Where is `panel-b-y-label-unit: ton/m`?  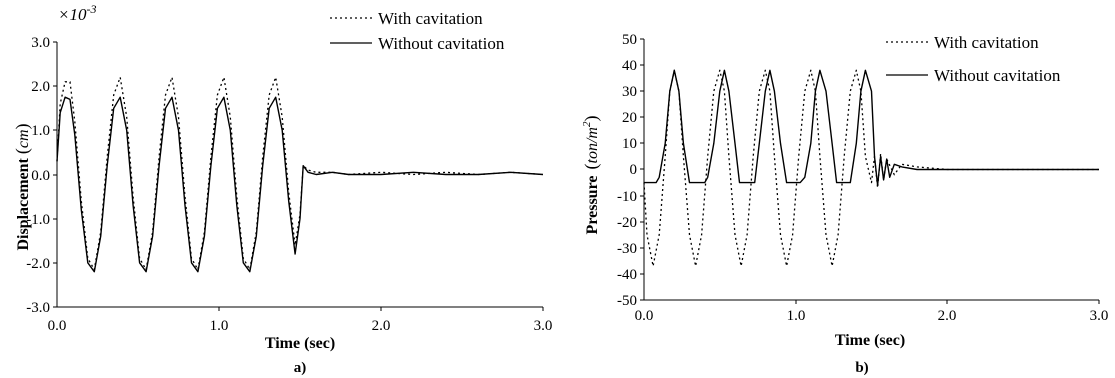
panel-b-y-label-unit: ton/m is located at coordinates (592, 145).